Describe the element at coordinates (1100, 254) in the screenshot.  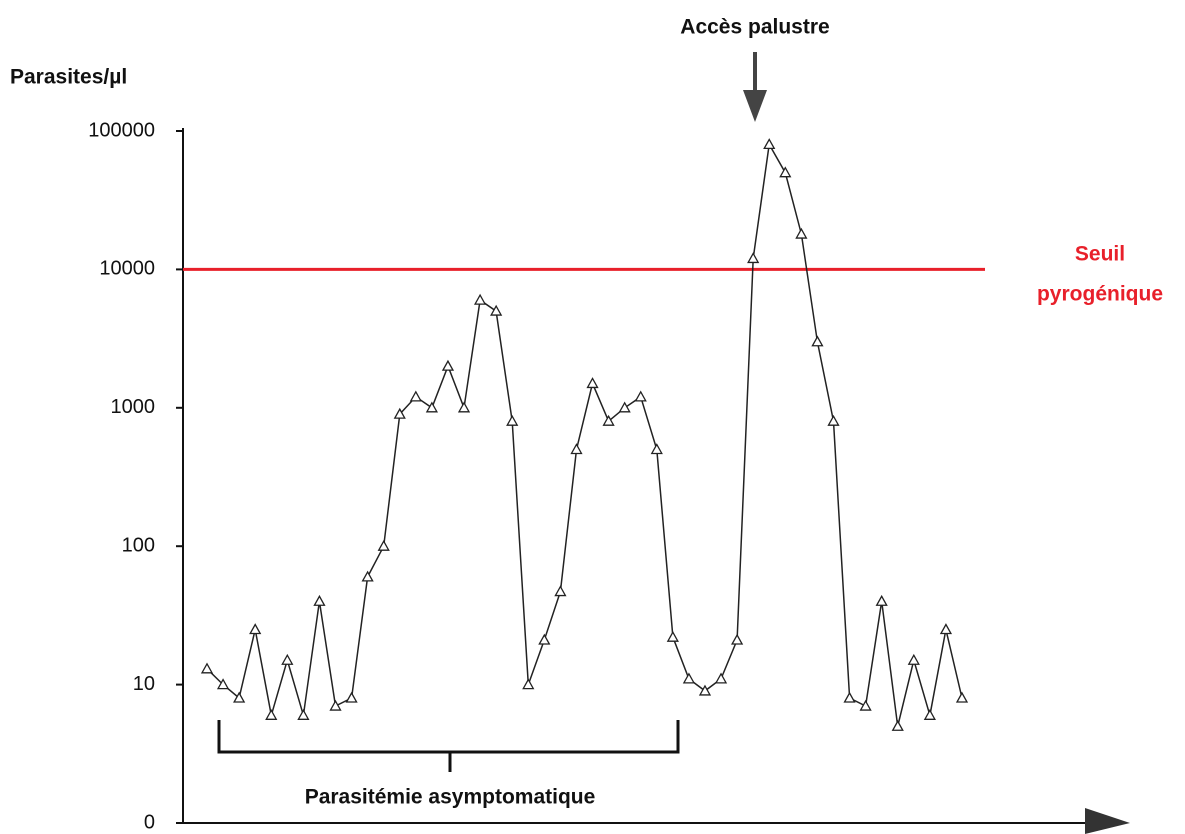
I see `threshold-label: Seuil` at that location.